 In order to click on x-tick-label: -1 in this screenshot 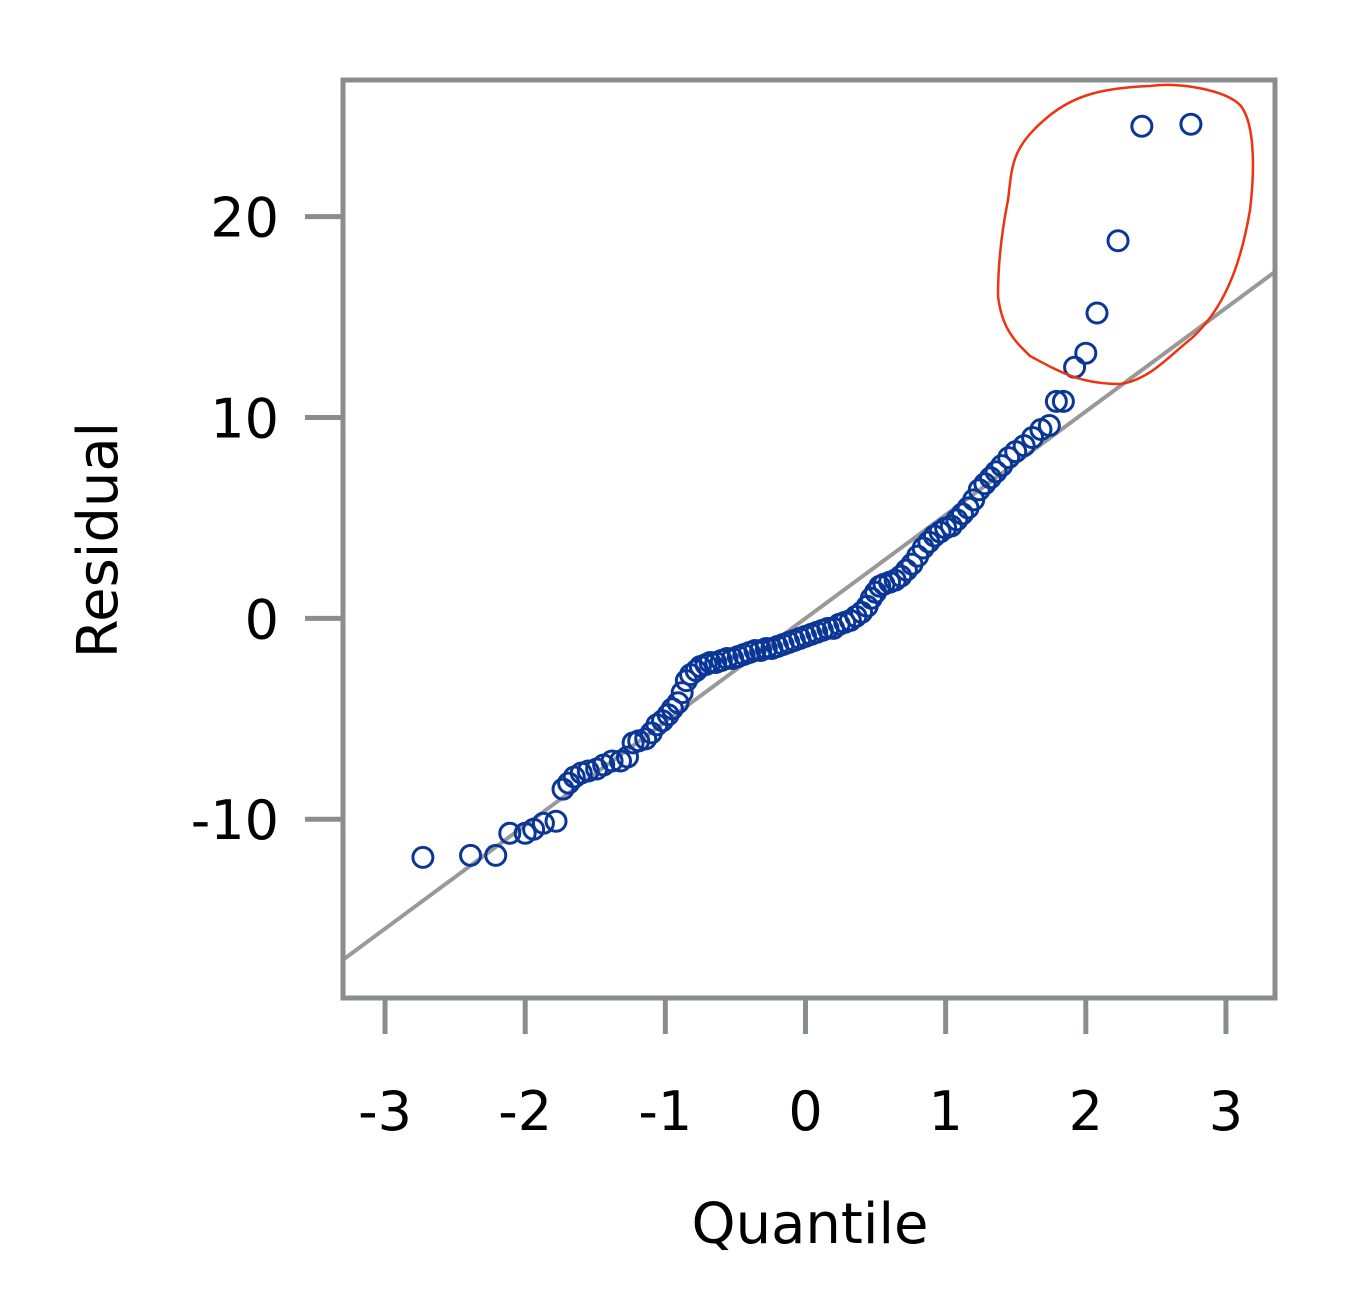, I will do `click(665, 1111)`.